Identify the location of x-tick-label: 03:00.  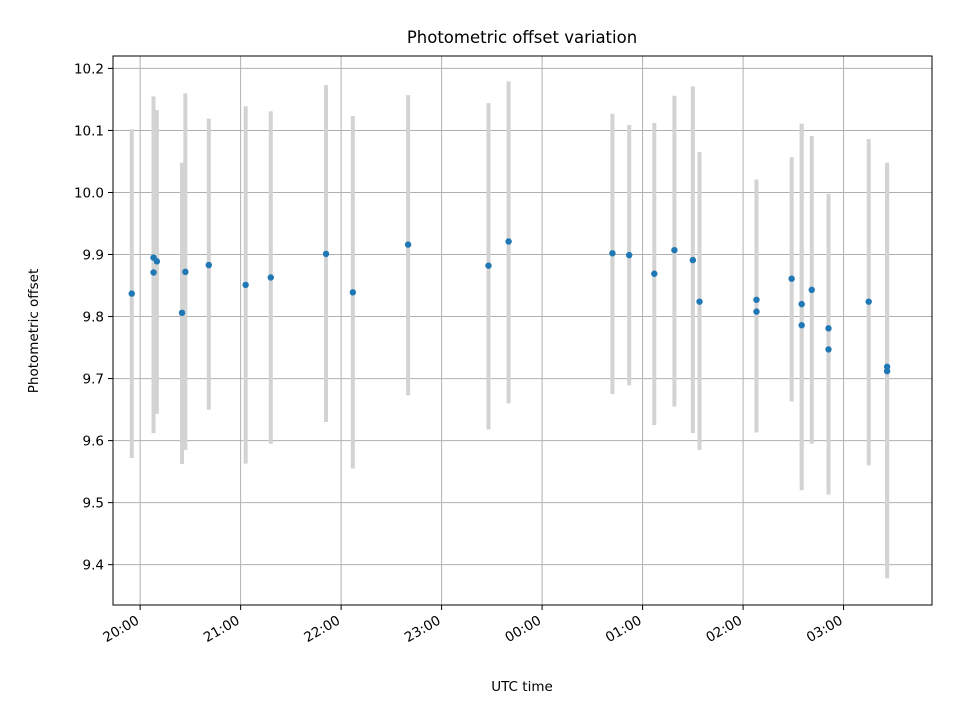
(825, 629).